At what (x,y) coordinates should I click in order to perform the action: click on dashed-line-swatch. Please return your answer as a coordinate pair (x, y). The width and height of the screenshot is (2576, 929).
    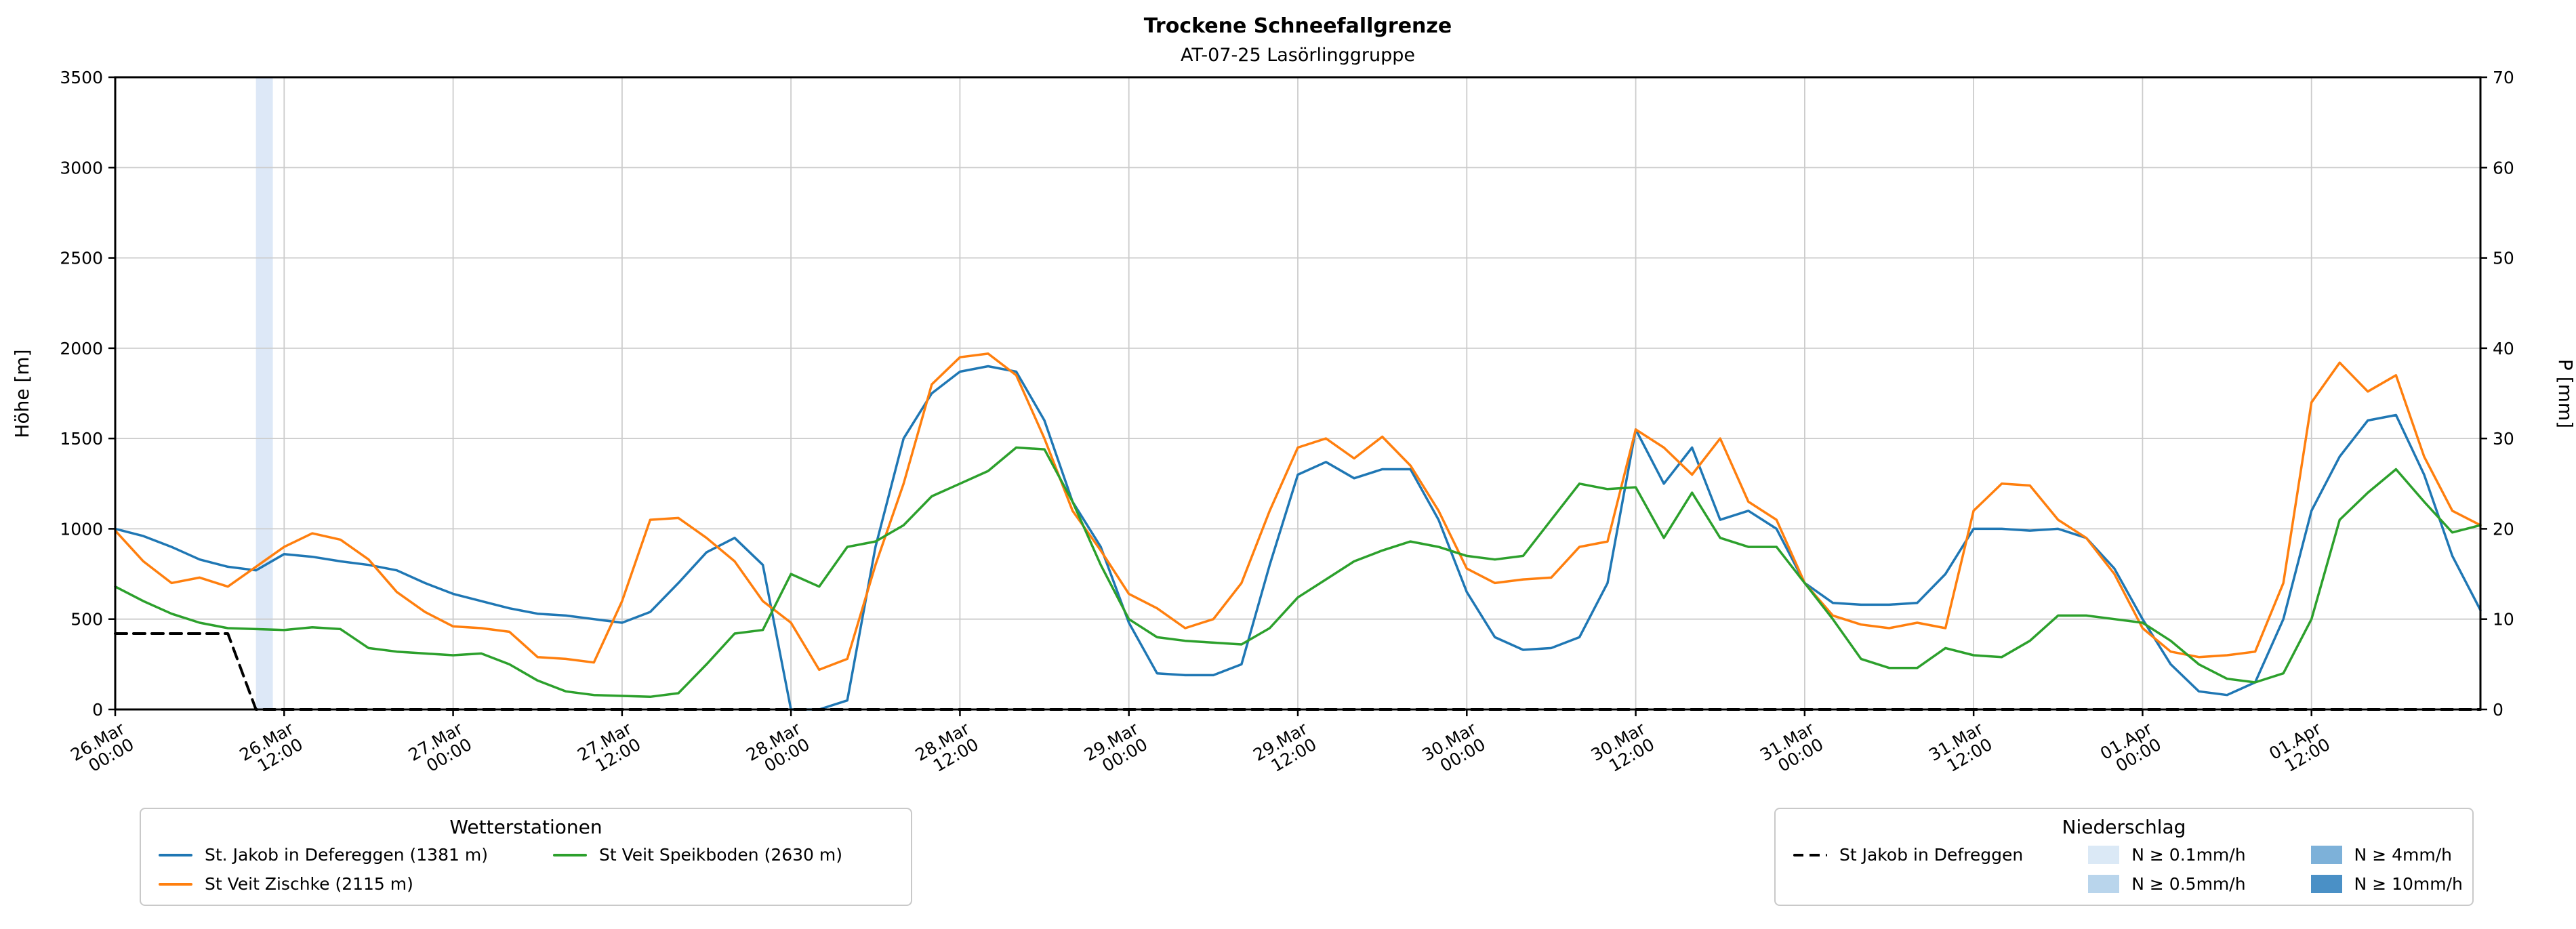
    Looking at the image, I should click on (1810, 855).